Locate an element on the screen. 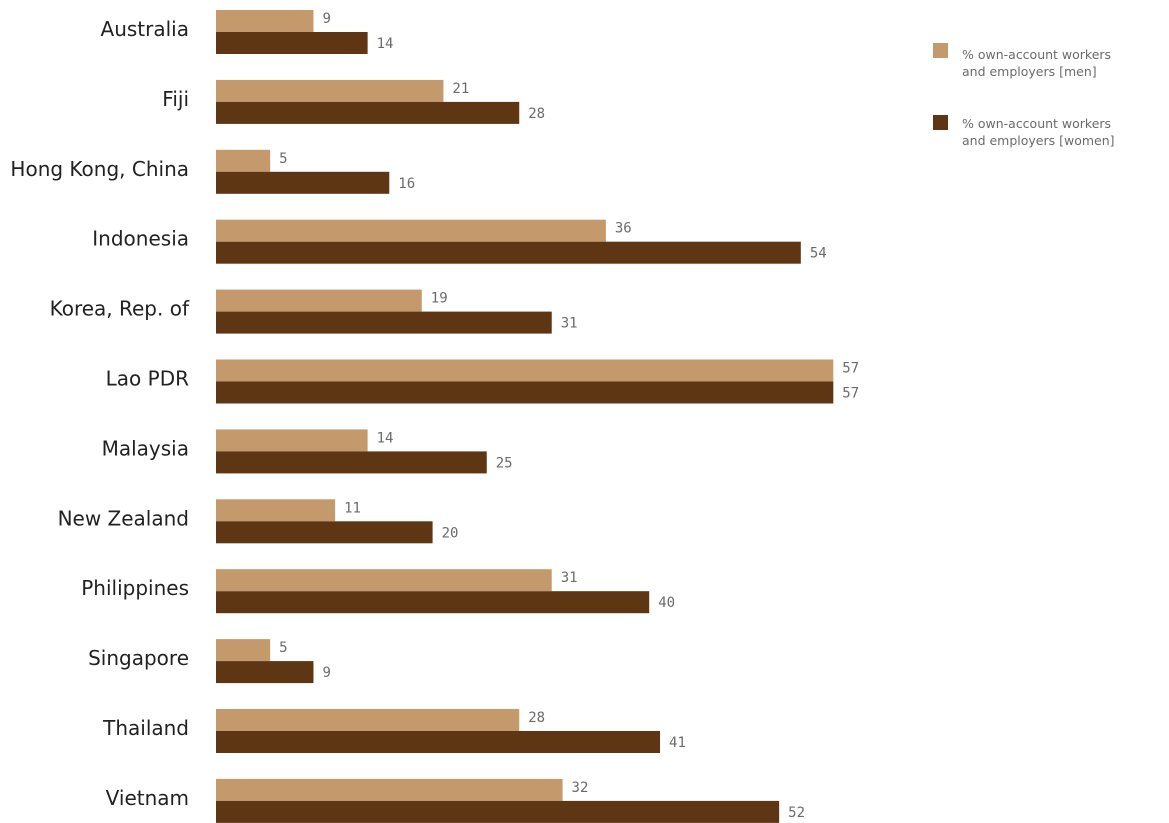 The image size is (1169, 823). bar-men-fiji is located at coordinates (330, 90).